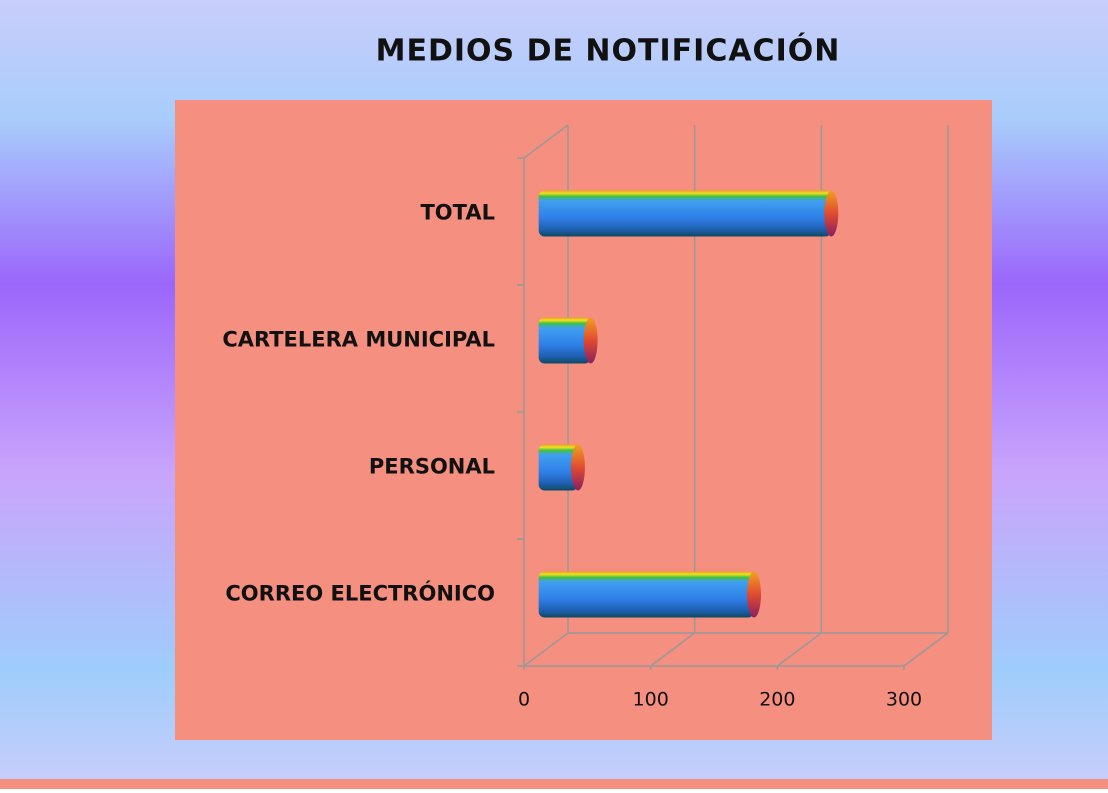  What do you see at coordinates (554, 784) in the screenshot?
I see `bottom-strip` at bounding box center [554, 784].